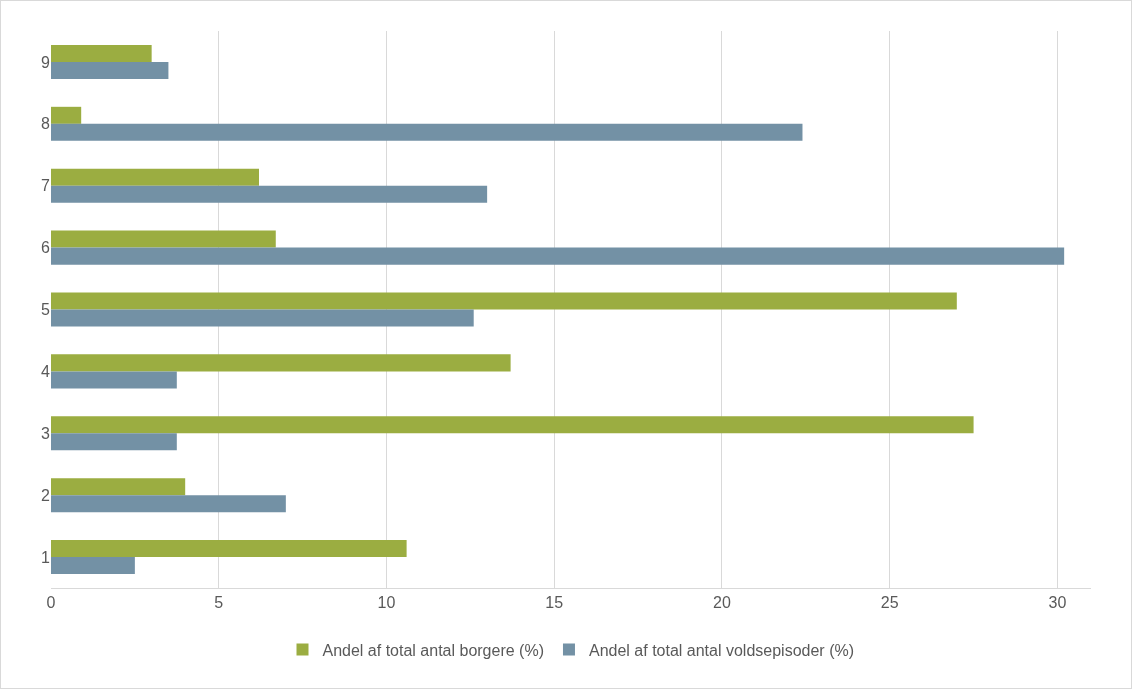 The height and width of the screenshot is (689, 1132). I want to click on x-tick-label: 30, so click(1057, 603).